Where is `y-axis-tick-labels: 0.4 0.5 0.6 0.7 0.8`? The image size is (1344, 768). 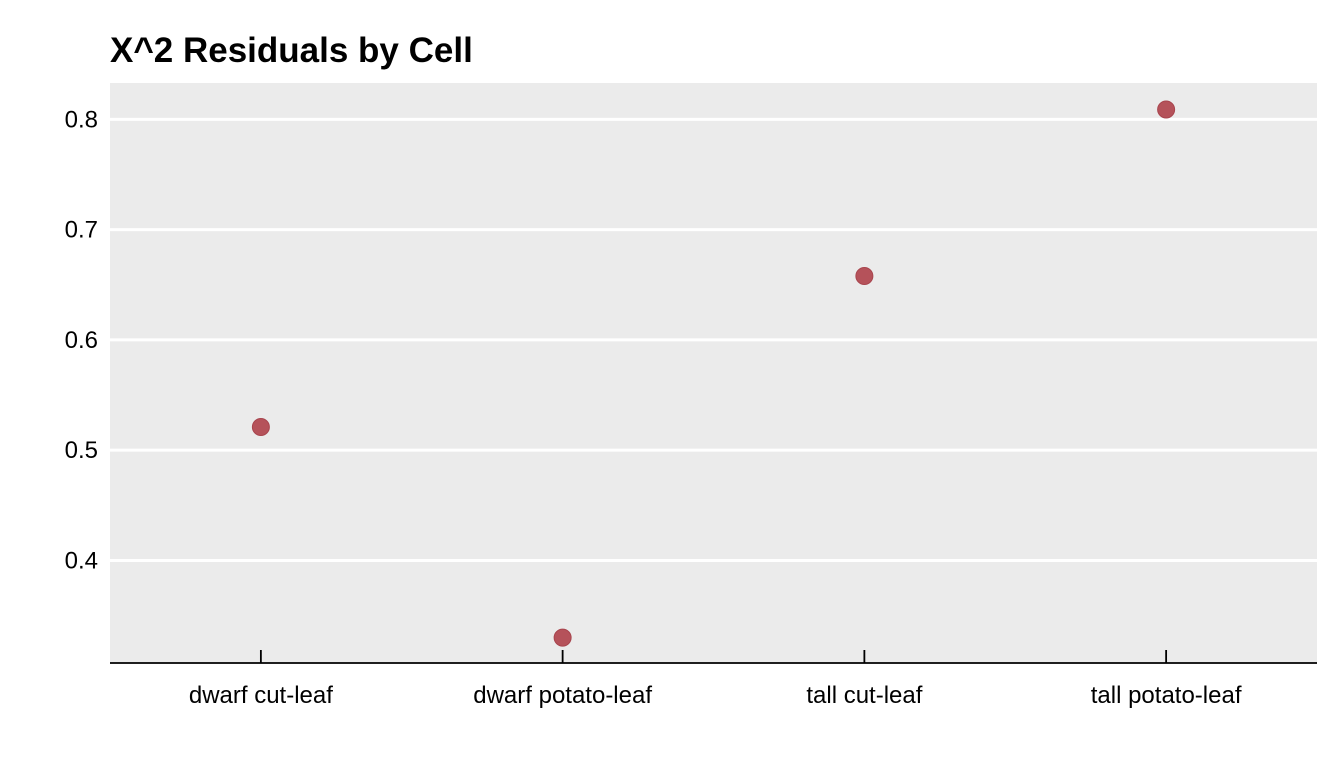
y-axis-tick-labels: 0.4 0.5 0.6 0.7 0.8 is located at coordinates (81, 340).